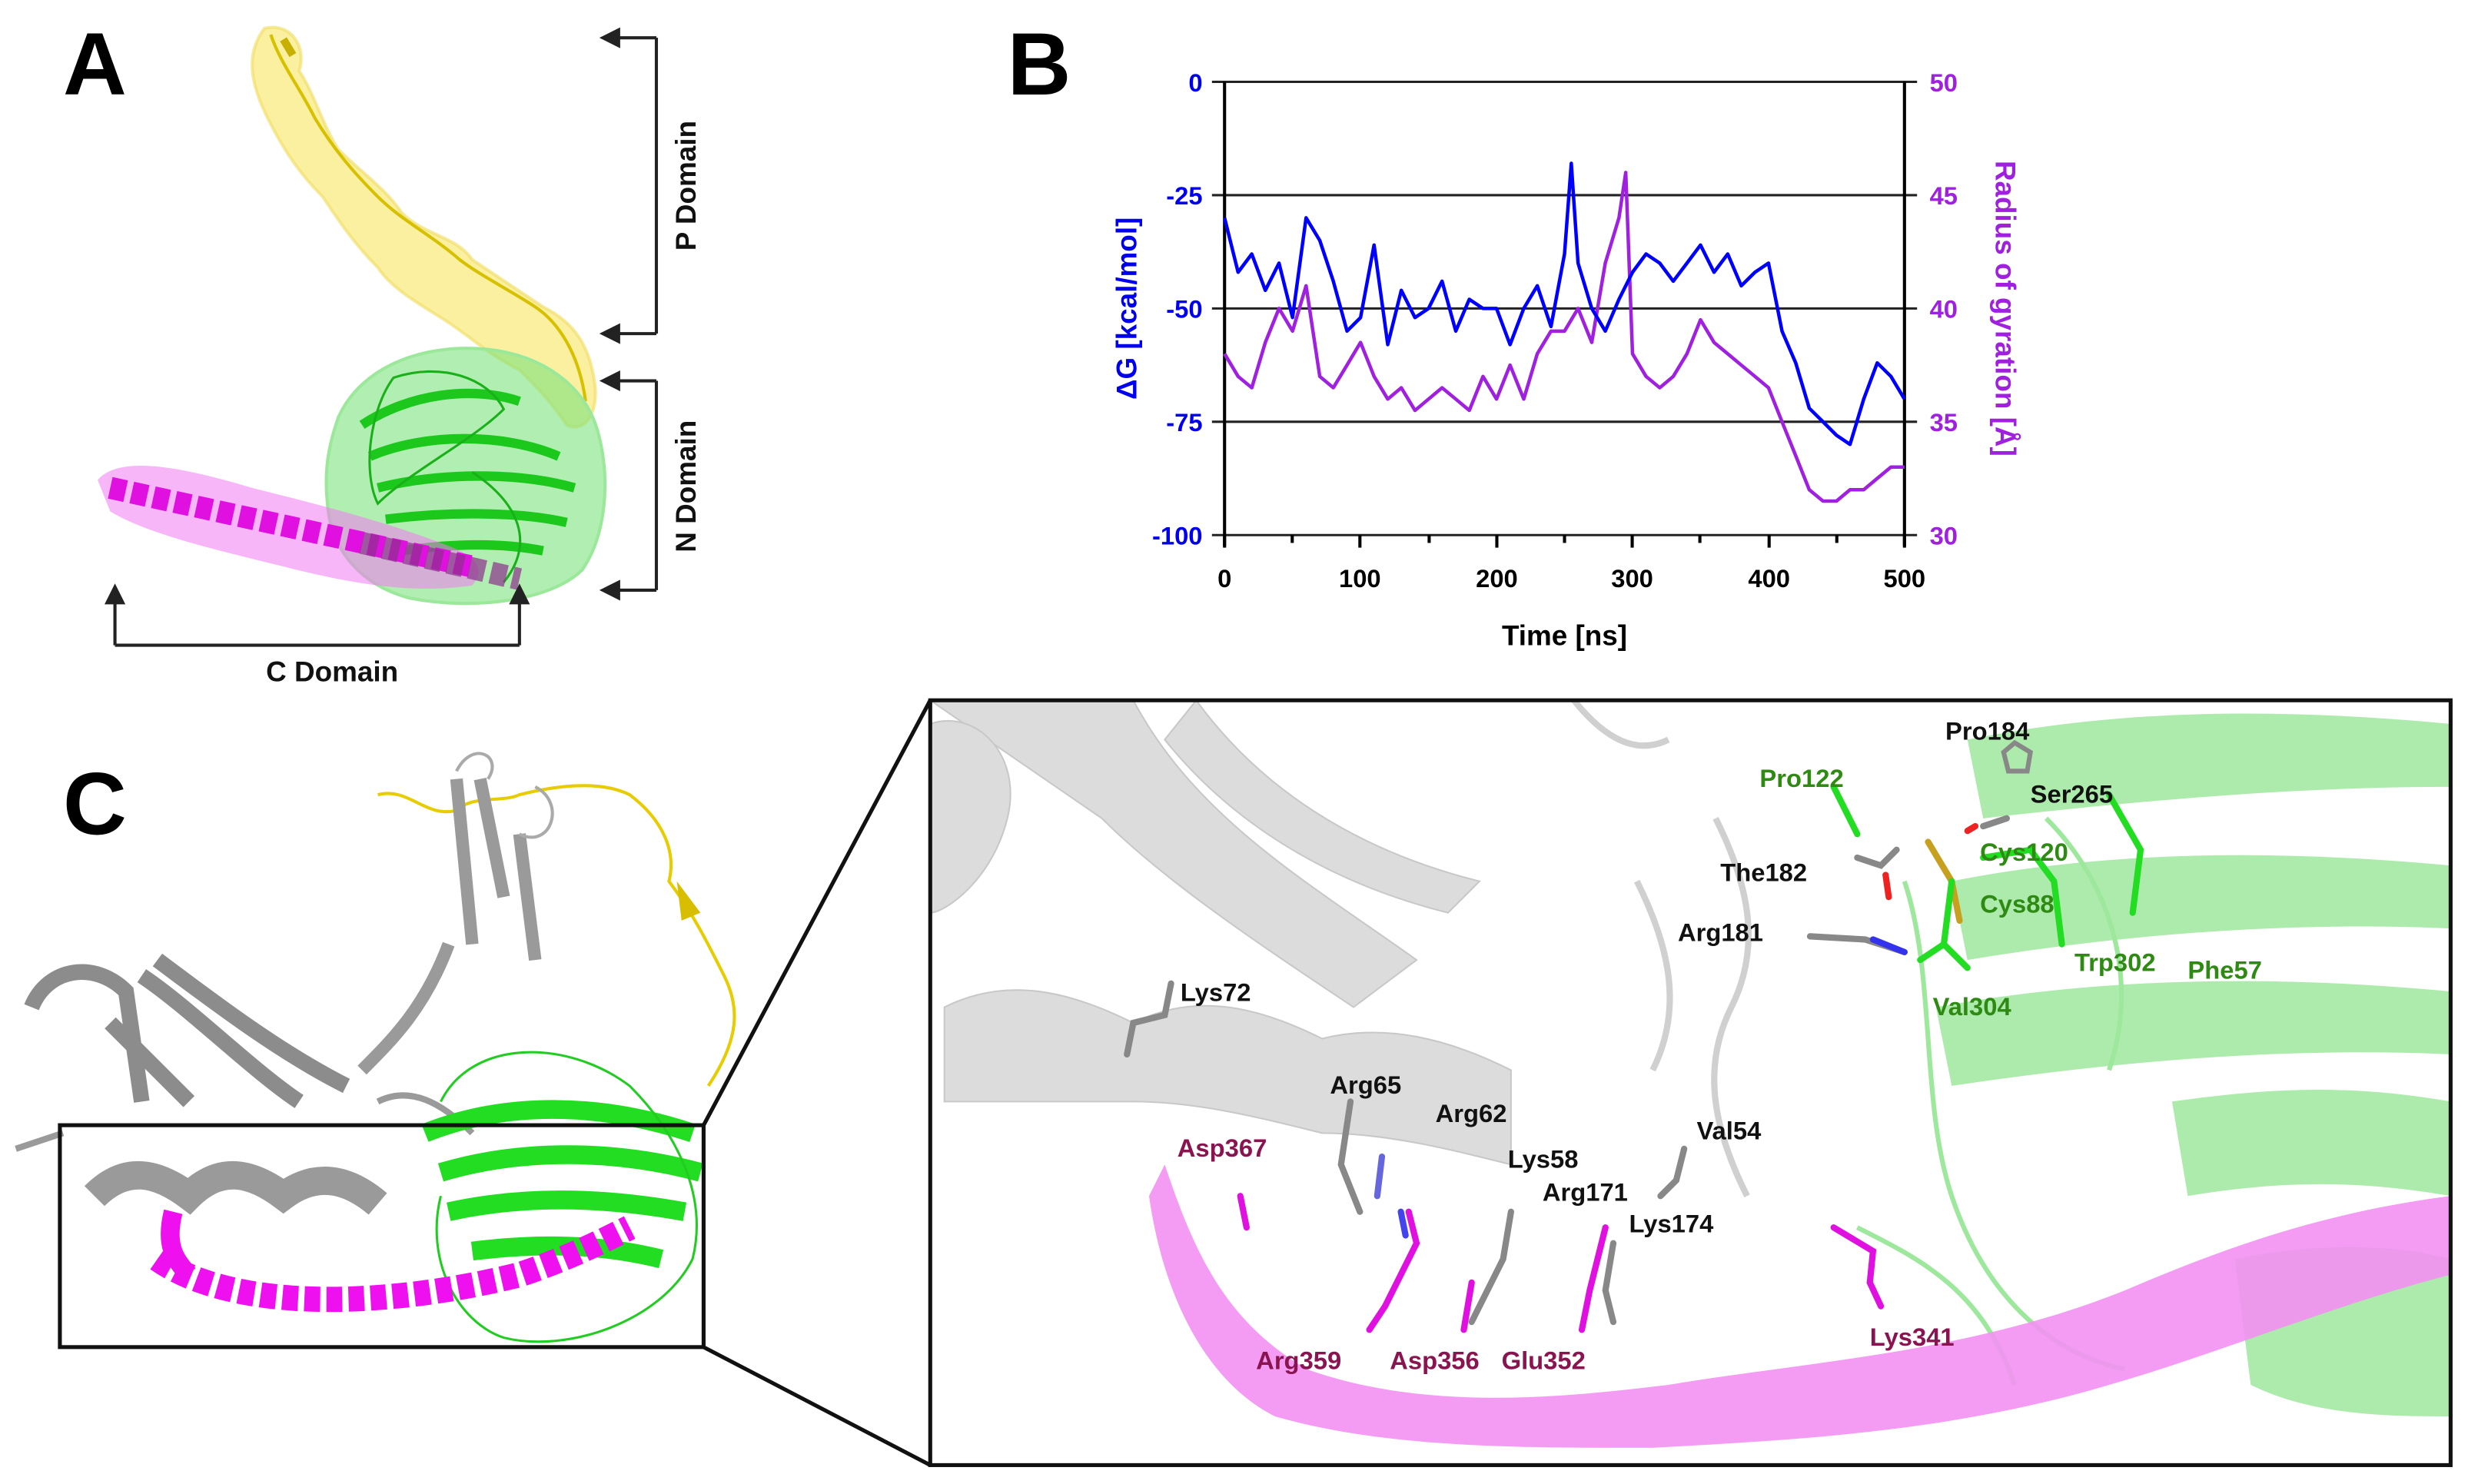  I want to click on residue-label: Lys58, so click(1544, 1158).